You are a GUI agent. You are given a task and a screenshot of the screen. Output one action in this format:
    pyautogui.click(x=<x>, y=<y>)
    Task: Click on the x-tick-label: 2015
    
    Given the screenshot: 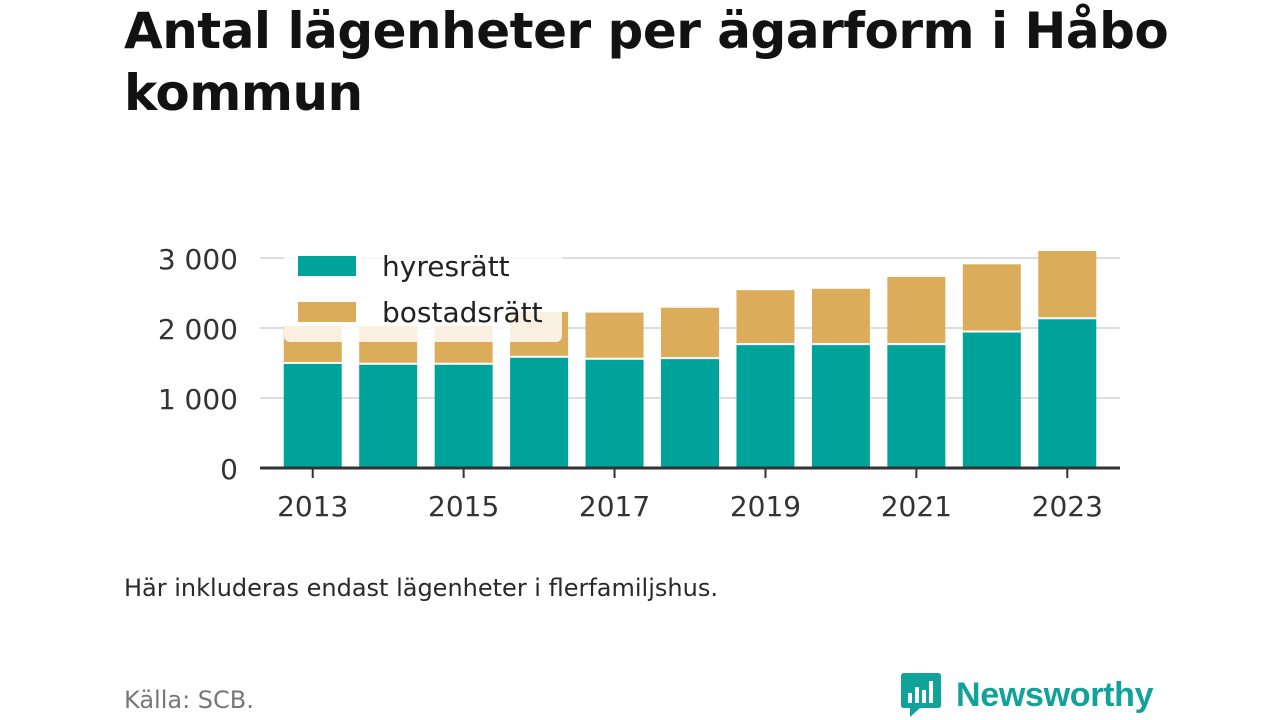 What is the action you would take?
    pyautogui.click(x=463, y=506)
    